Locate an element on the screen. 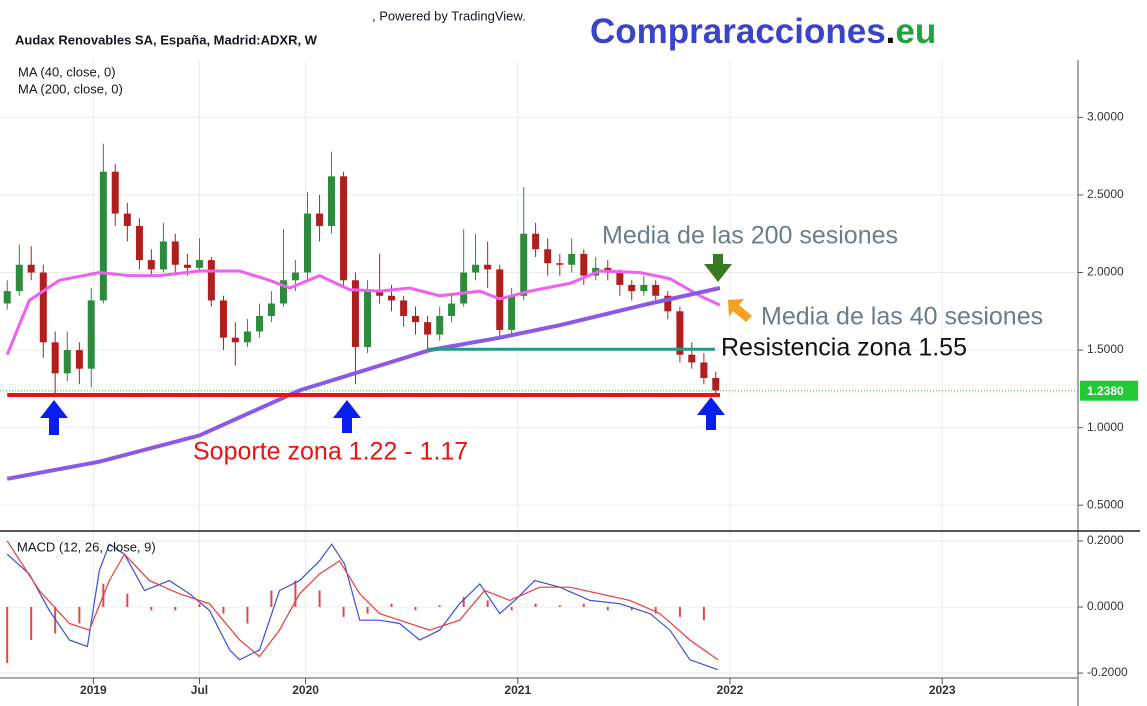  x-tick-label: 2023 is located at coordinates (942, 690).